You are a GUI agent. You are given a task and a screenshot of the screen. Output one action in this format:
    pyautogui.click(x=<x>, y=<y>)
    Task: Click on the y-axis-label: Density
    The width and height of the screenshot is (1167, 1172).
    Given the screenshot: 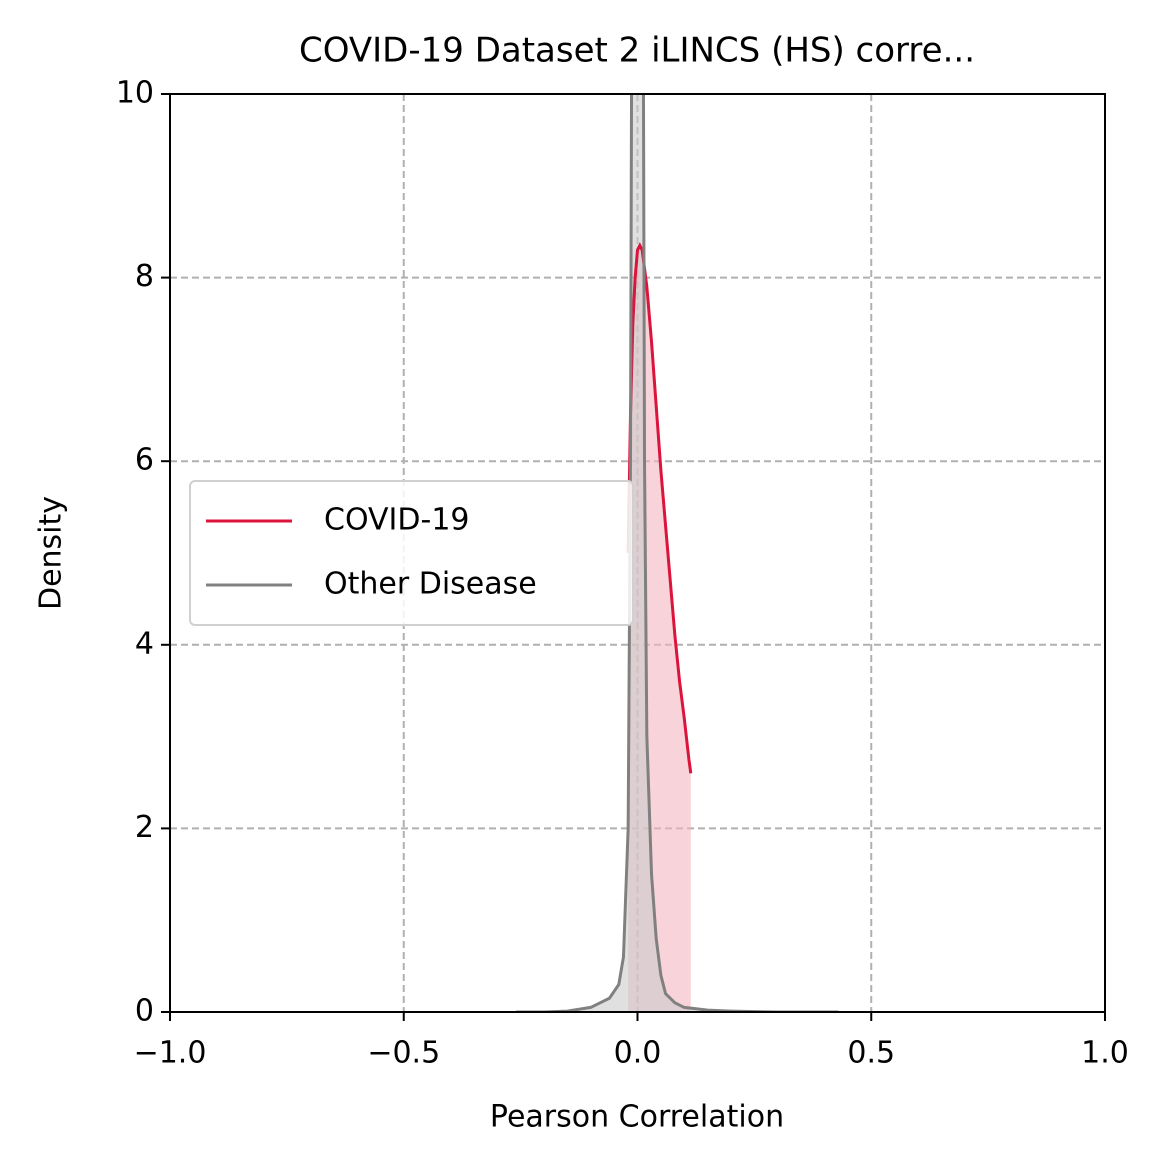 What is the action you would take?
    pyautogui.click(x=51, y=553)
    